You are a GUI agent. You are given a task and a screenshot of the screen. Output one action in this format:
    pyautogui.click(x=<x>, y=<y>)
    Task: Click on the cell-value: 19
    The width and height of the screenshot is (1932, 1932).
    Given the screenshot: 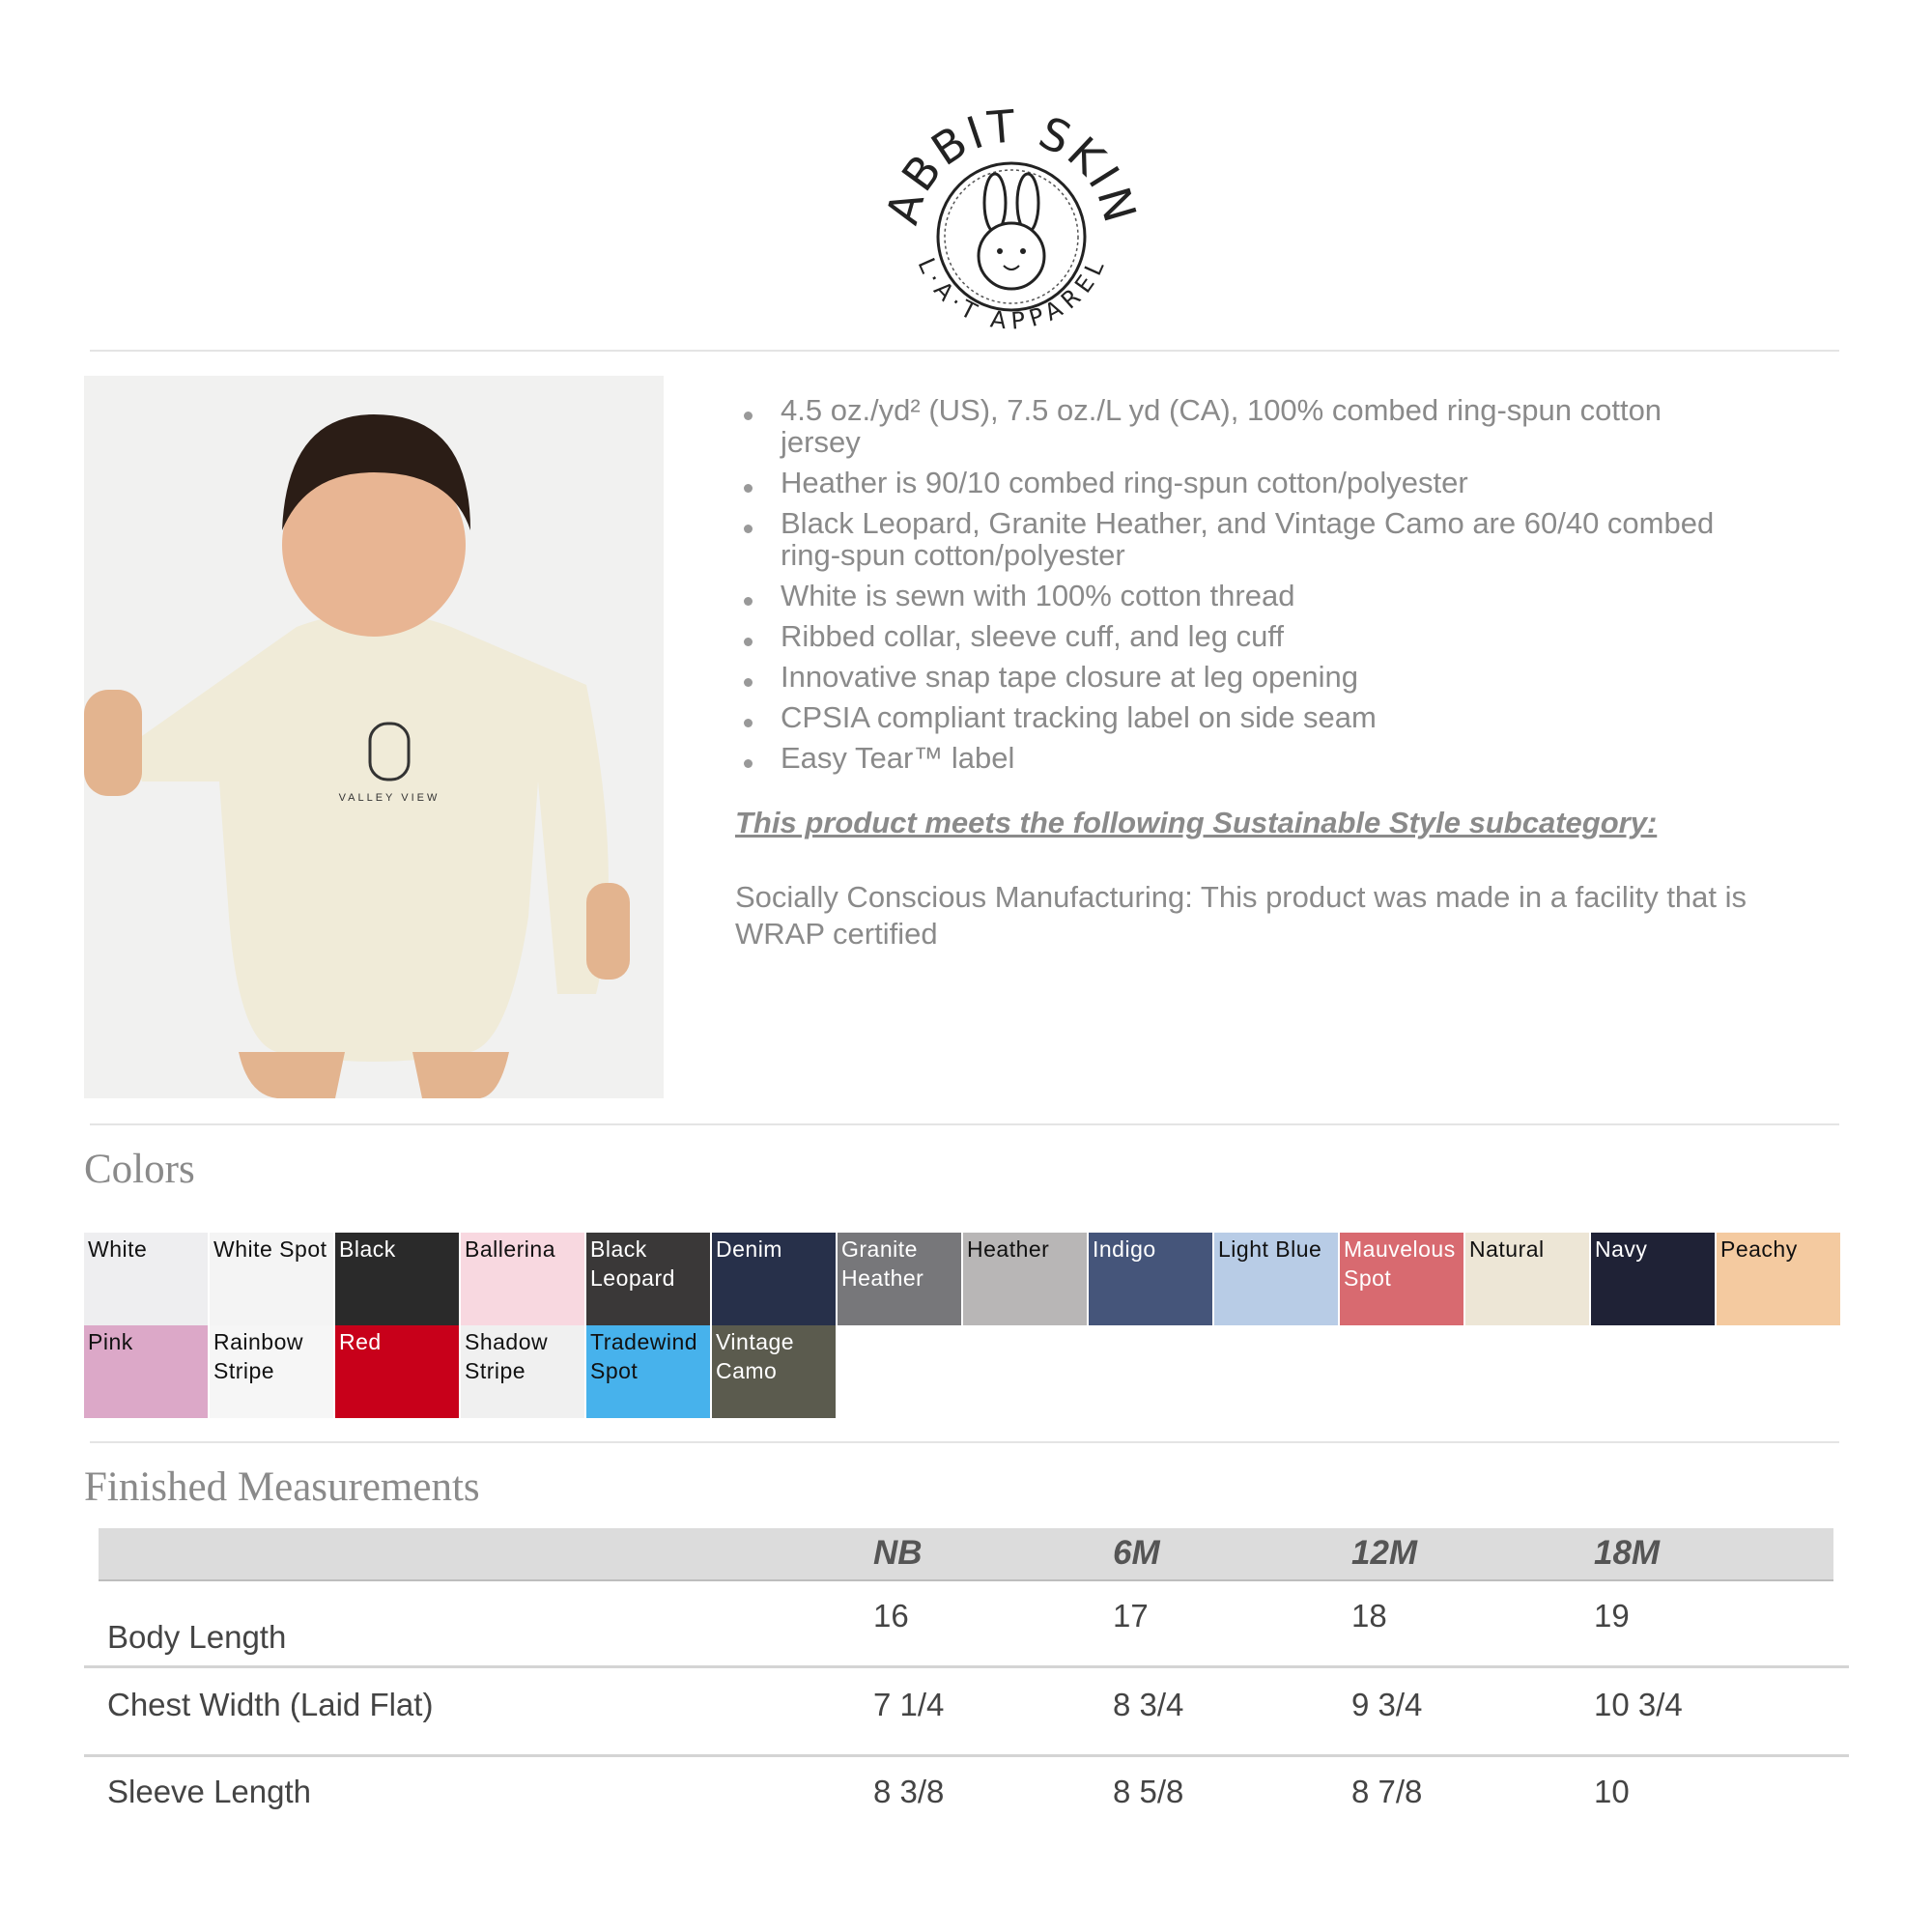 What is the action you would take?
    pyautogui.click(x=1612, y=1616)
    